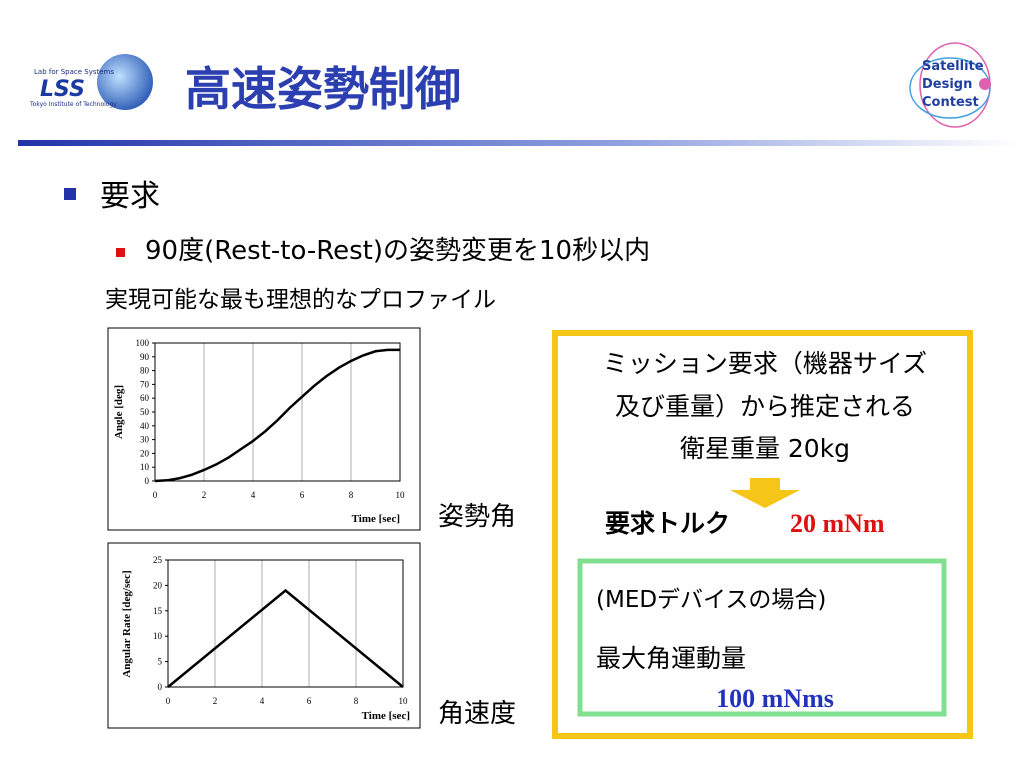  I want to click on logo-right: Satellite Design Contest, so click(950, 85).